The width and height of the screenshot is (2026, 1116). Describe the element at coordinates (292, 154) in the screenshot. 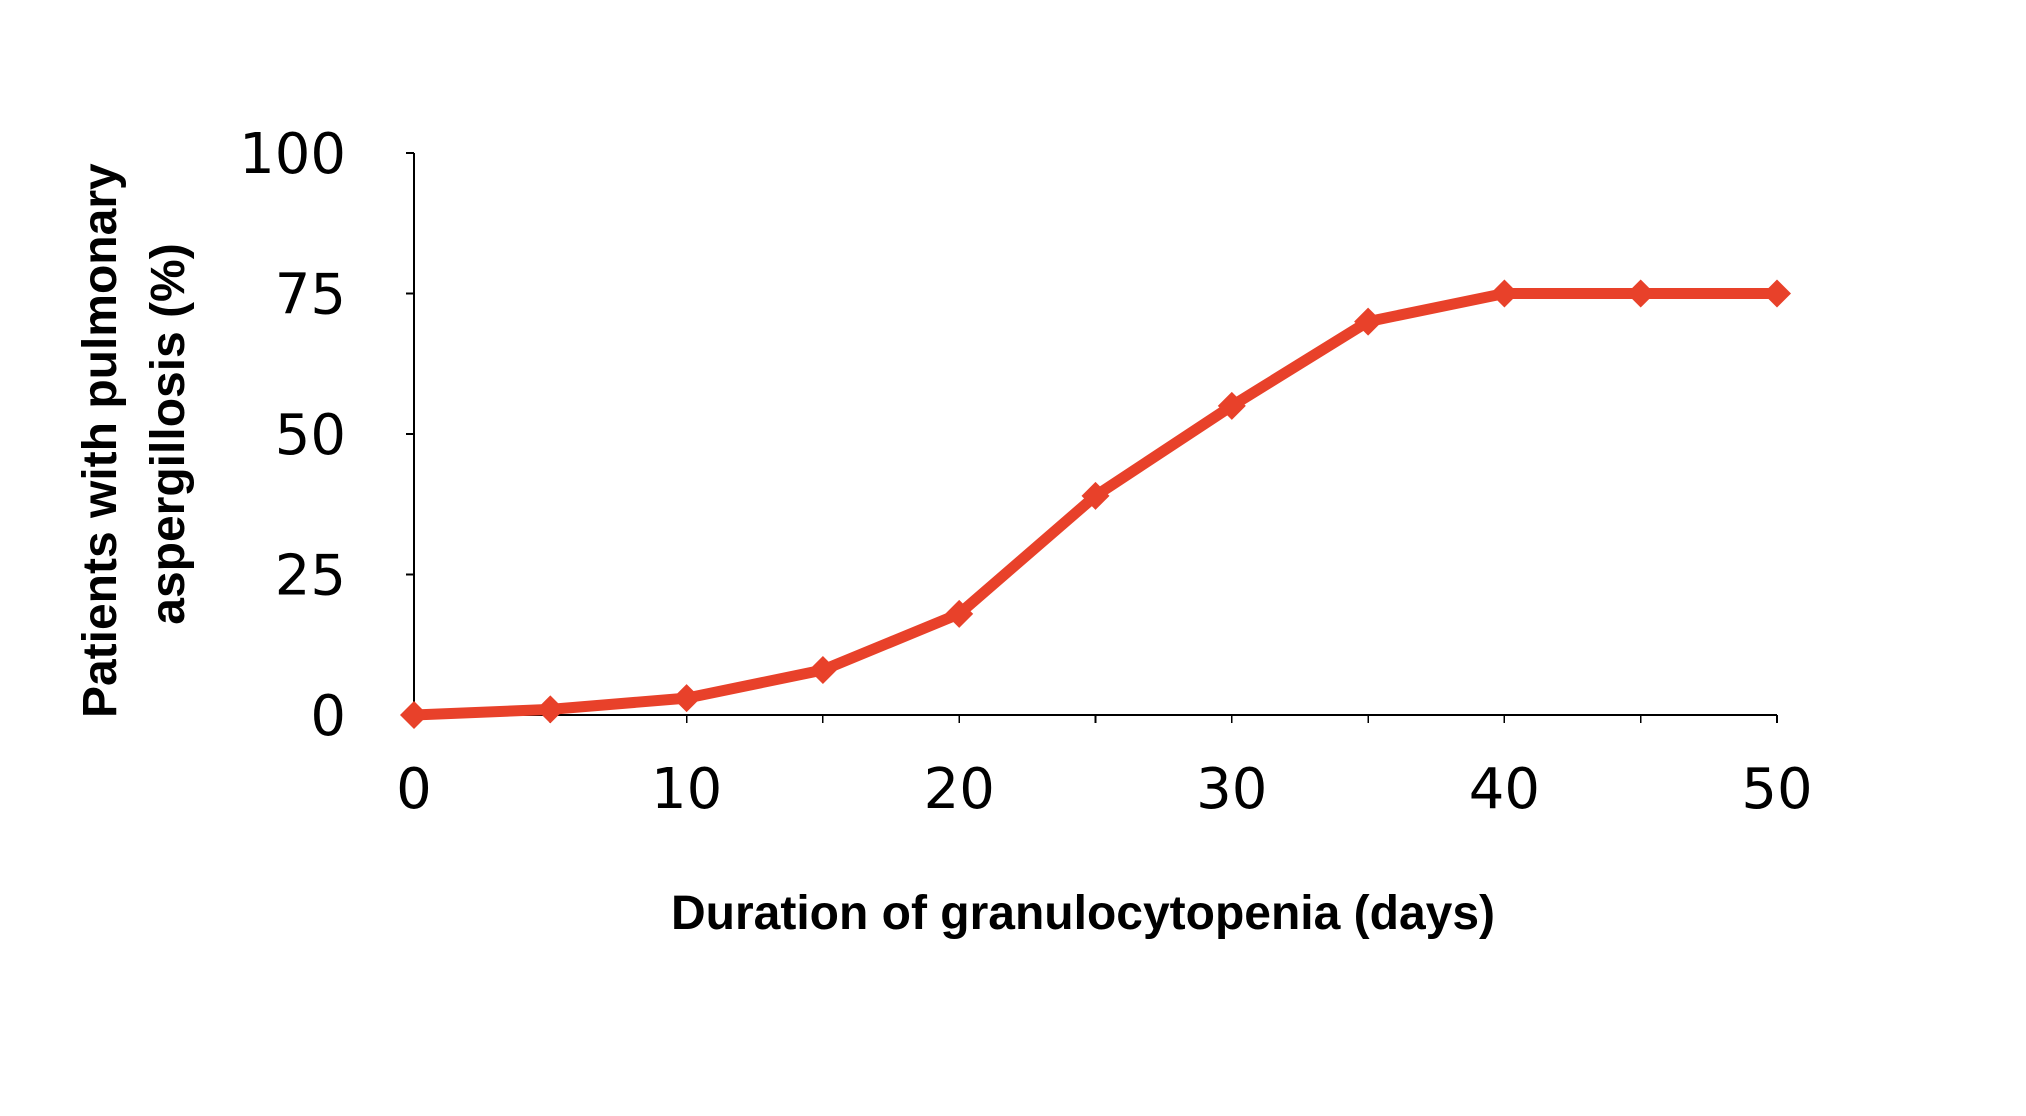

I see `y-tick-label: 100` at that location.